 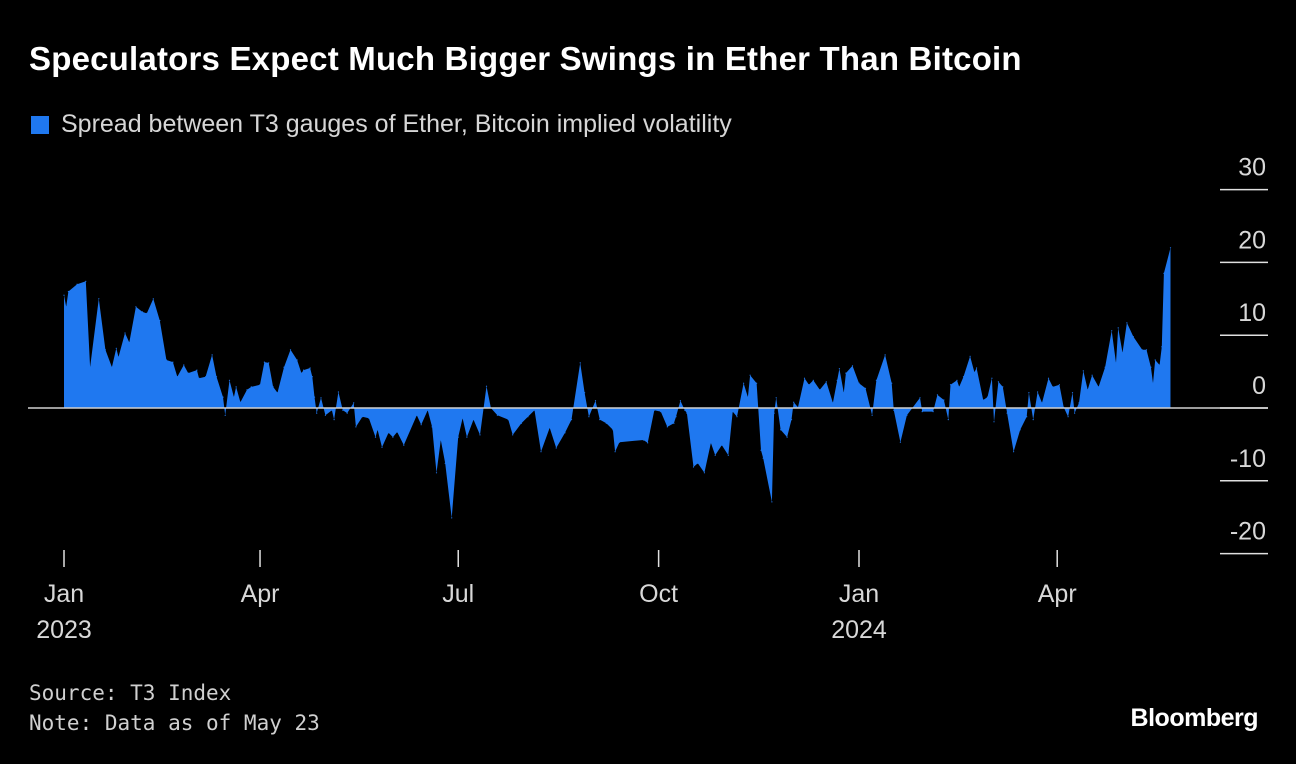 What do you see at coordinates (260, 594) in the screenshot?
I see `x-tick-label: Apr` at bounding box center [260, 594].